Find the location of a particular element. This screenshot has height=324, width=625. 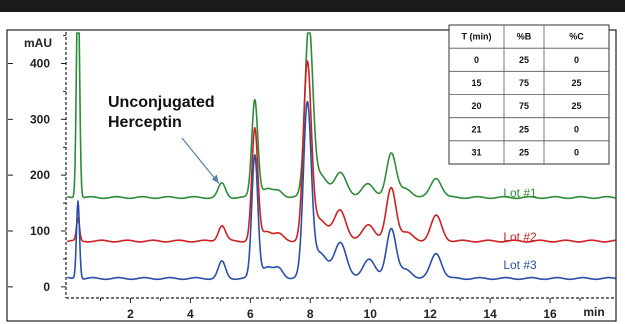

series-label-1: Lot #1 is located at coordinates (520, 193).